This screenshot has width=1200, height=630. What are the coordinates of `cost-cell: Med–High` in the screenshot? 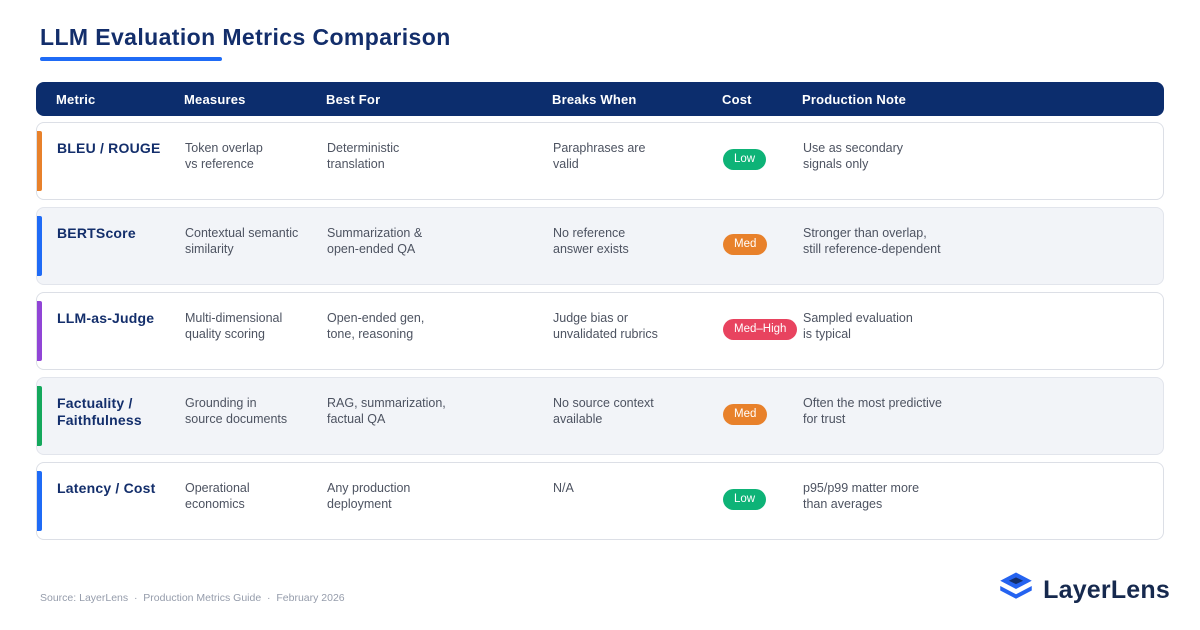 It's located at (763, 325).